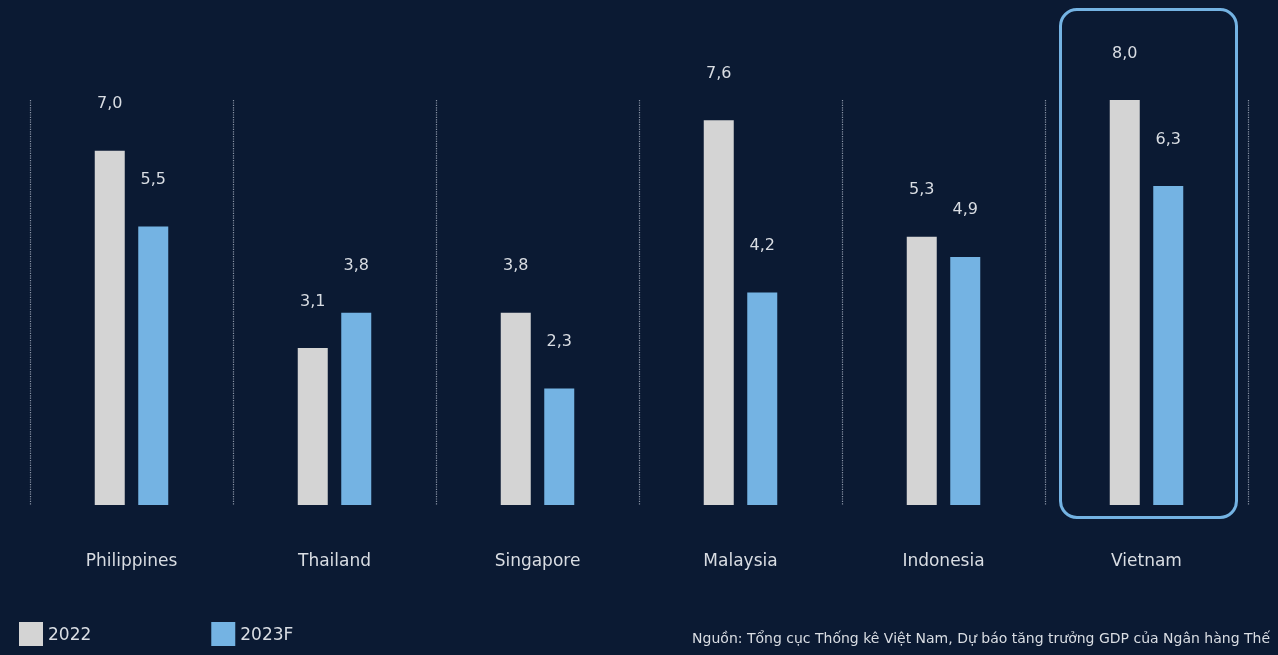 The width and height of the screenshot is (1278, 655). I want to click on data-label: 6,3, so click(1168, 138).